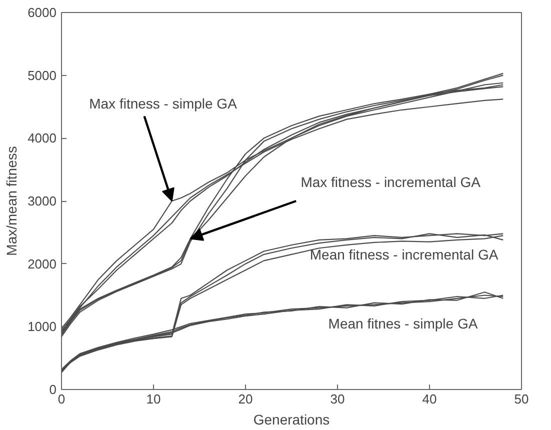  I want to click on y-tick-label: 1000, so click(42, 326).